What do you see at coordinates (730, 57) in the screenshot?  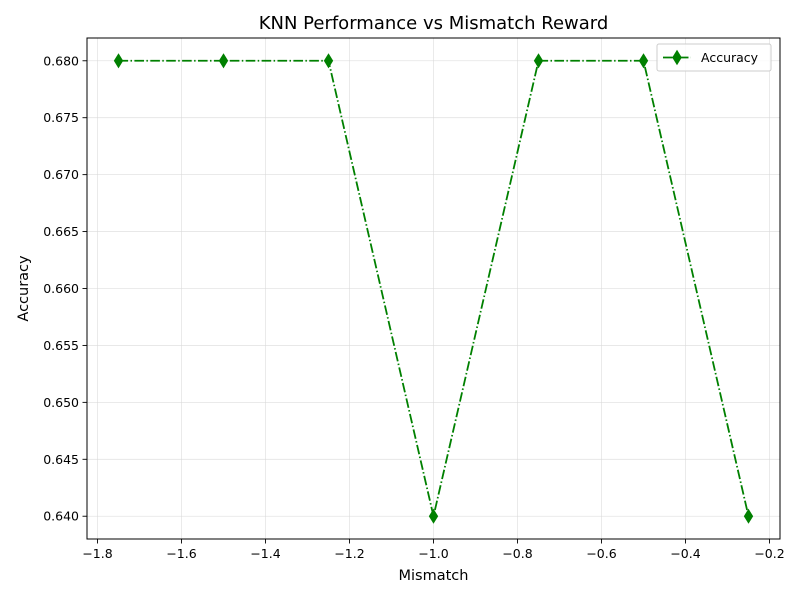 I see `legend-label: Accuracy` at bounding box center [730, 57].